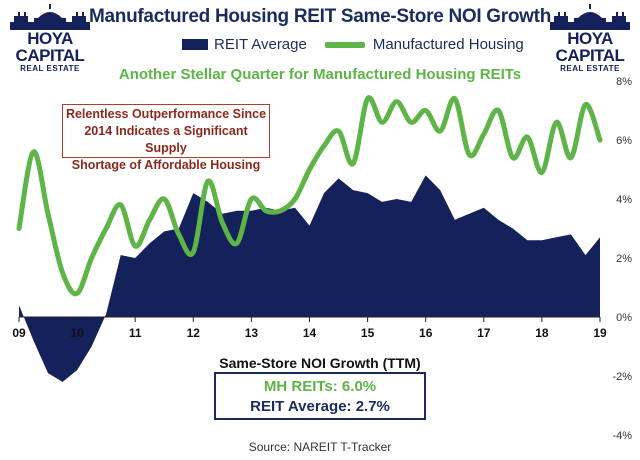  I want to click on legend-label-reit: REIT Average, so click(260, 44).